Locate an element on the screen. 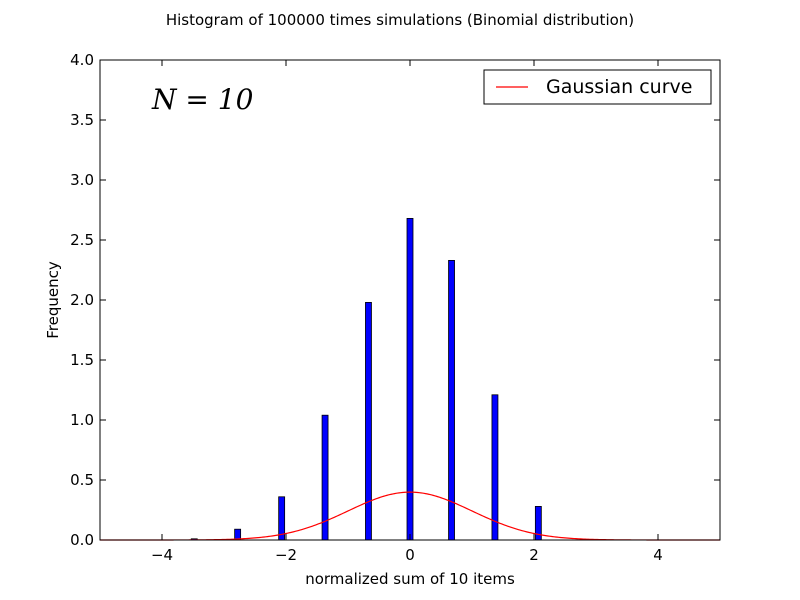 This screenshot has width=800, height=600. legend-label: Gaussian curve is located at coordinates (619, 87).